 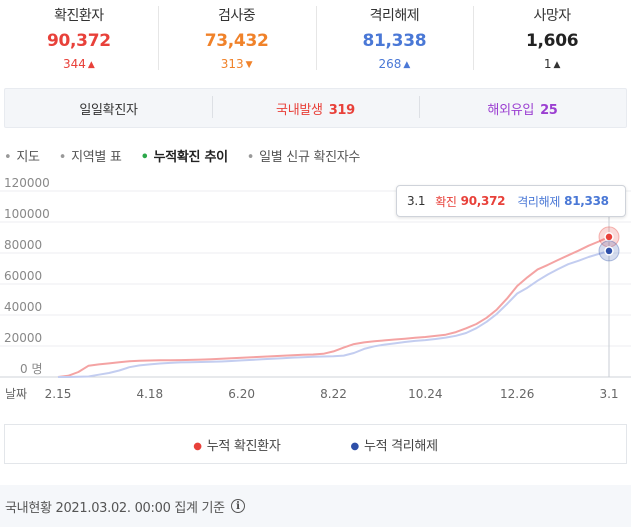 I want to click on stat-deaths-delta: 1 ▲, so click(x=552, y=64).